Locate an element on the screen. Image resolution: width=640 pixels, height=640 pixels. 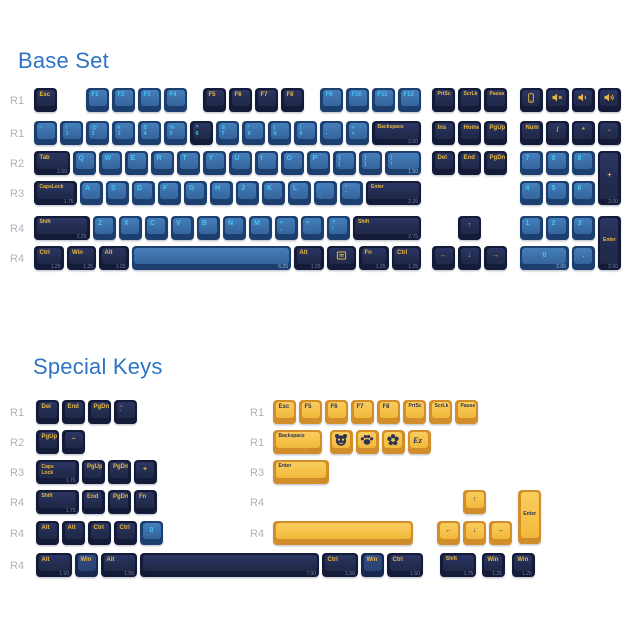
key-volume-down is located at coordinates (583, 100).